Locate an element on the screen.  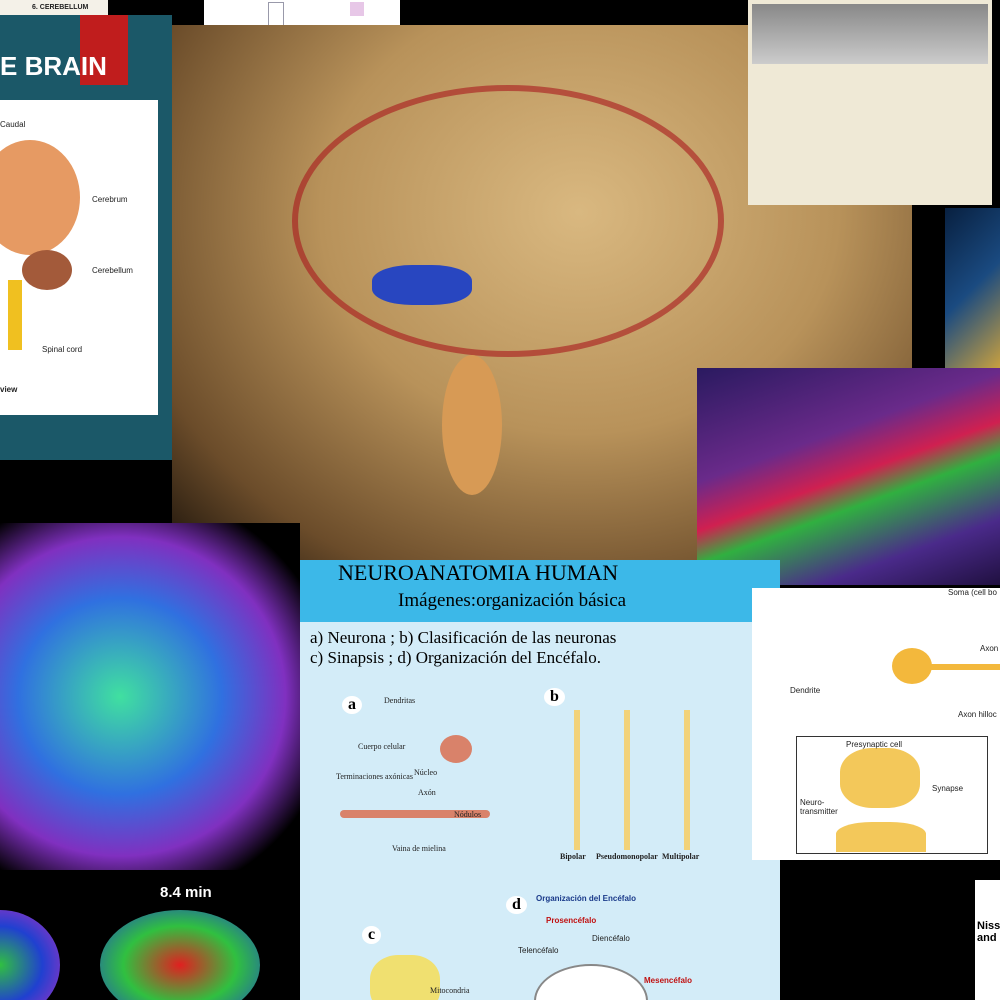
label: view is located at coordinates (9, 389).